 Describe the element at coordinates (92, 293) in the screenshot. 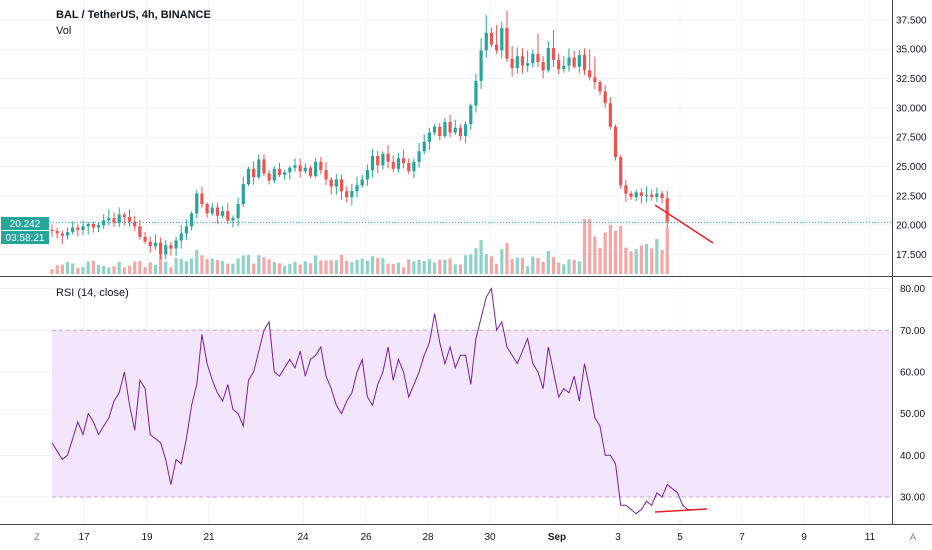

I see `rsi-label: RSI (14, close)` at that location.